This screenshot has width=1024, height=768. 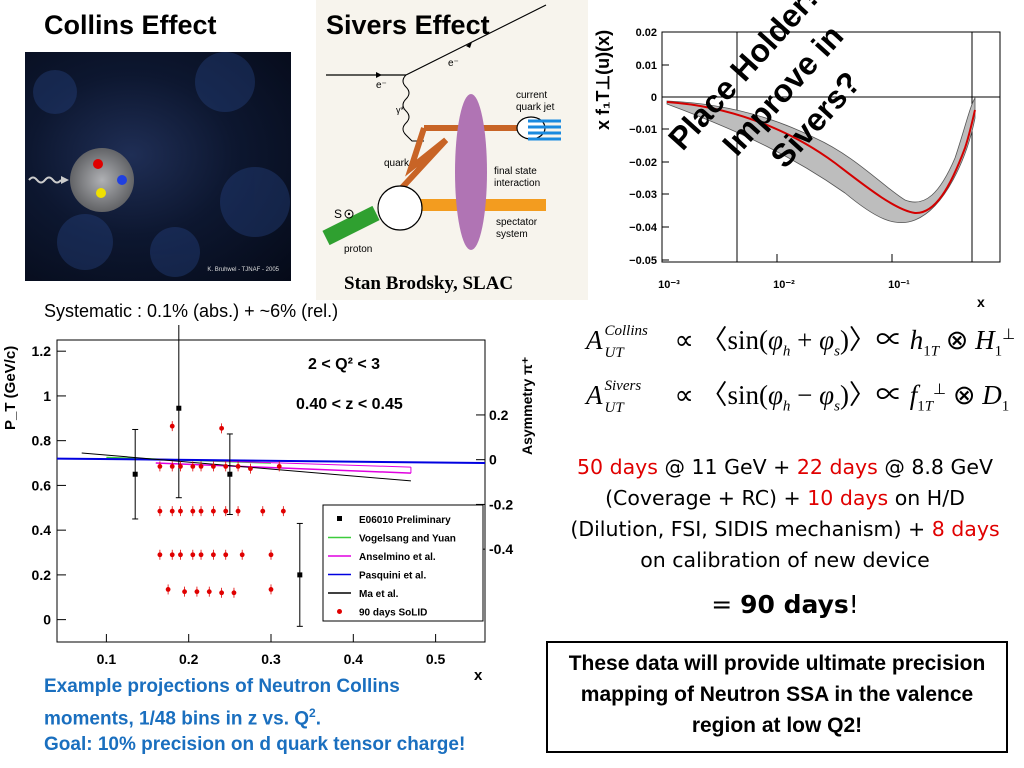 I want to click on collins-credit: K. Bruhwel - TJNAF - 2005, so click(x=243, y=270).